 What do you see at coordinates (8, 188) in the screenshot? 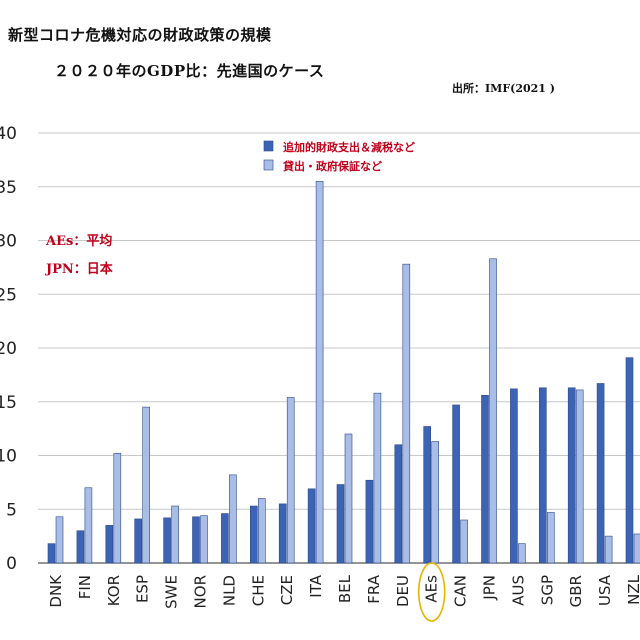
I see `y-tick-label: 35` at bounding box center [8, 188].